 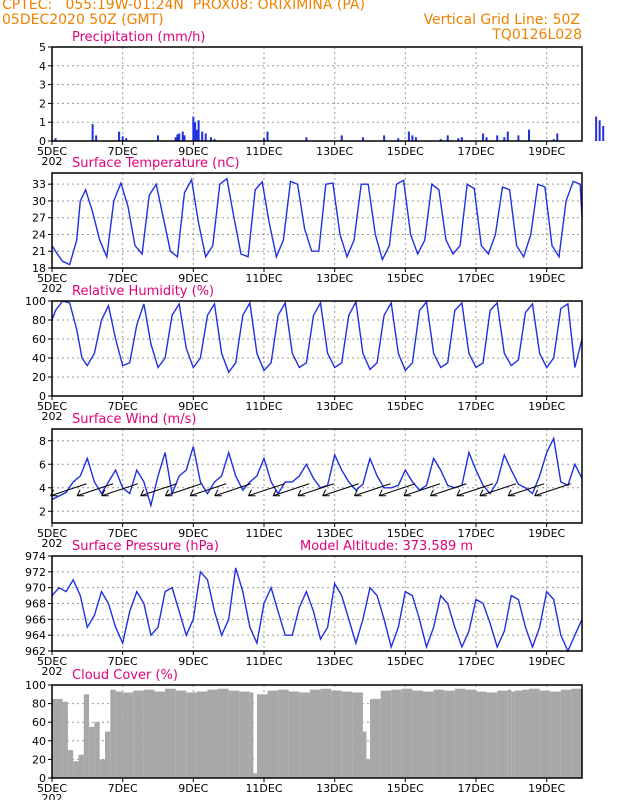 What do you see at coordinates (39, 268) in the screenshot?
I see `y-tick-label: 18` at bounding box center [39, 268].